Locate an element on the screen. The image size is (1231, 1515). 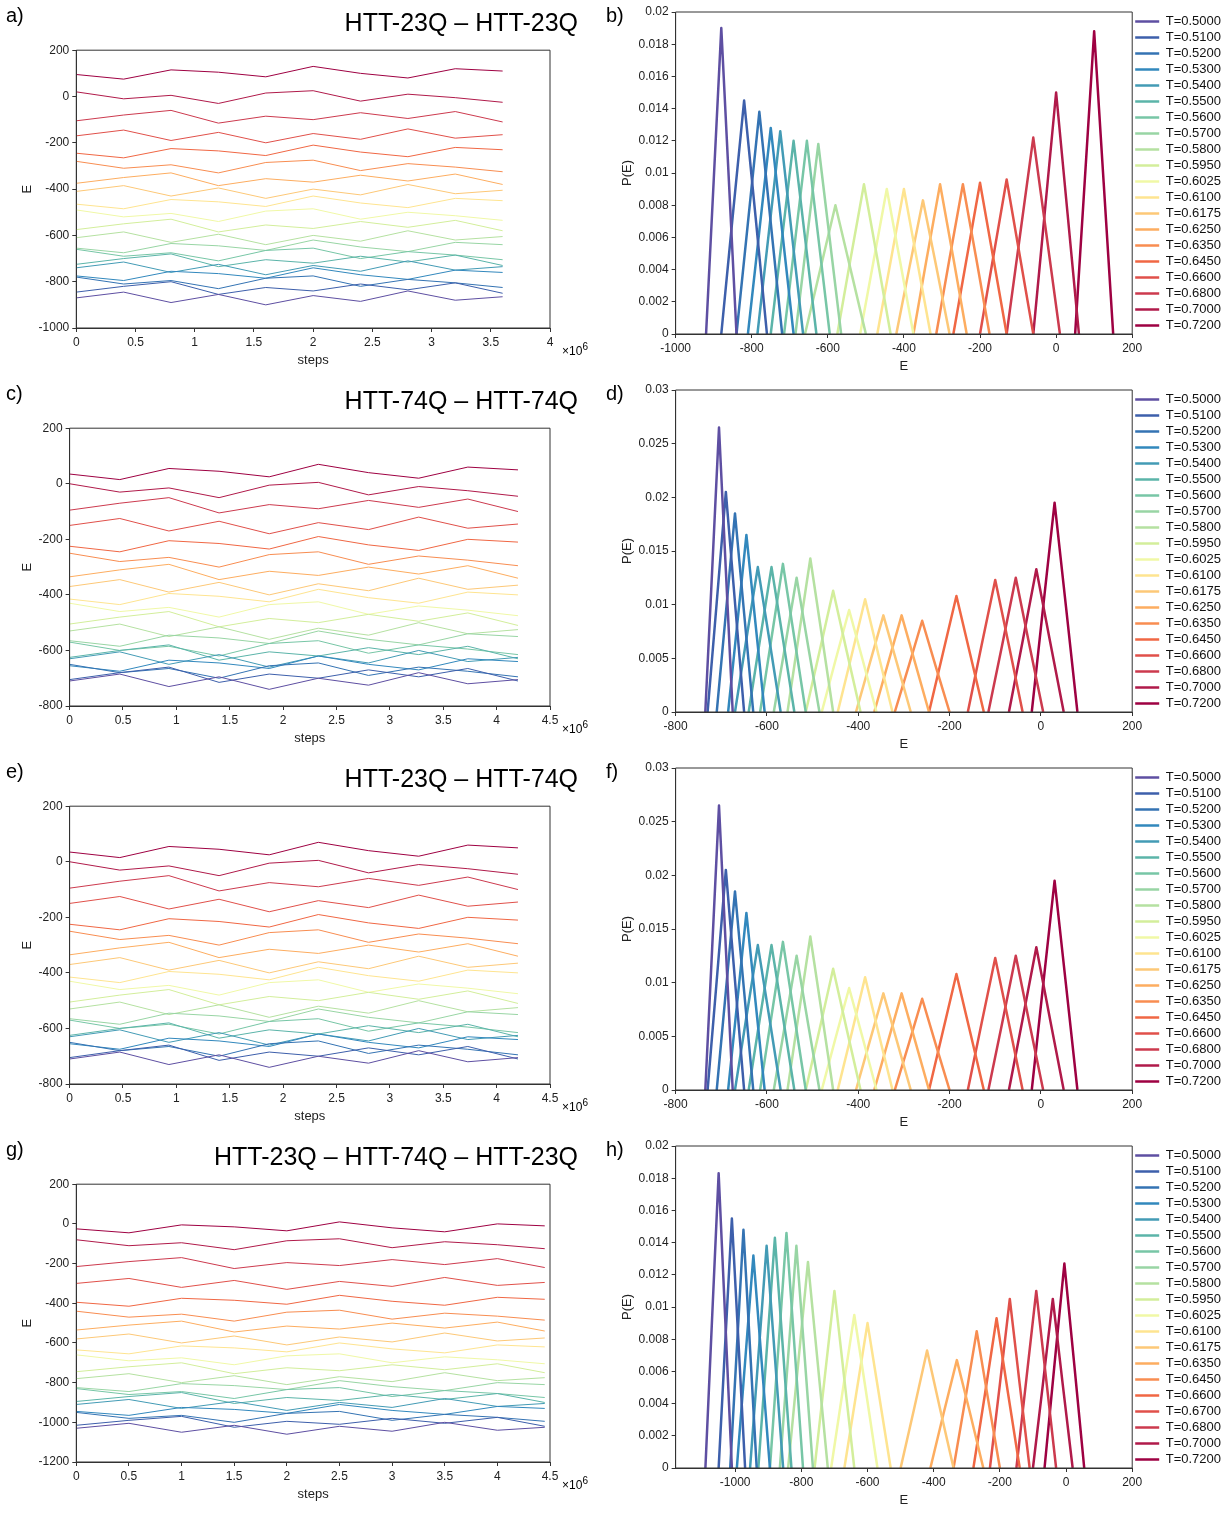
y-tick-label: 0.004 is located at coordinates (653, 1402).